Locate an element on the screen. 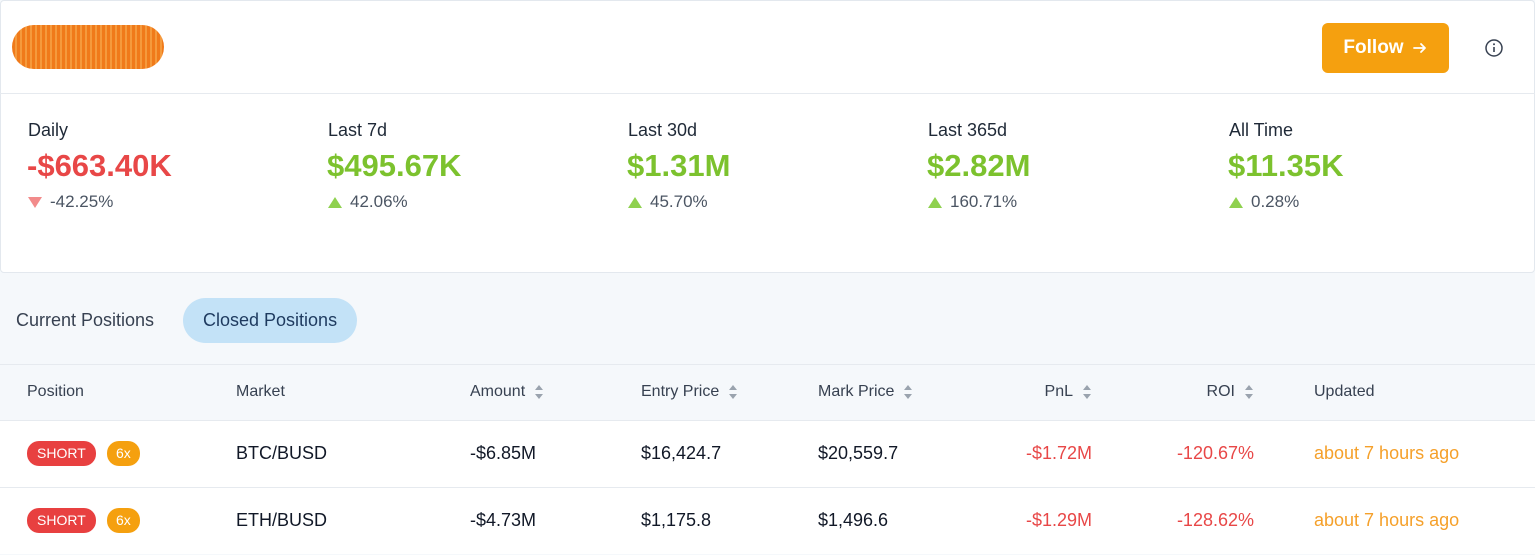  column-header: Position is located at coordinates (55, 392).